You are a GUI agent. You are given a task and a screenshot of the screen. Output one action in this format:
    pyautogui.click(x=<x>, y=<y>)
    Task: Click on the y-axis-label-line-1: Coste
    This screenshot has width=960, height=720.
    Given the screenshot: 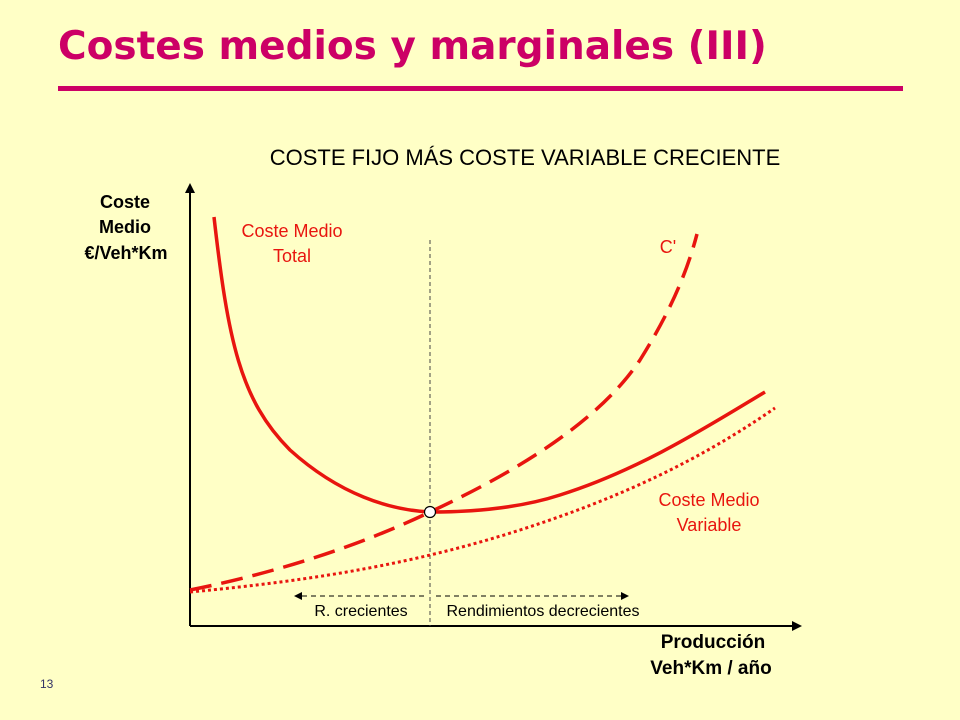 What is the action you would take?
    pyautogui.click(x=125, y=202)
    